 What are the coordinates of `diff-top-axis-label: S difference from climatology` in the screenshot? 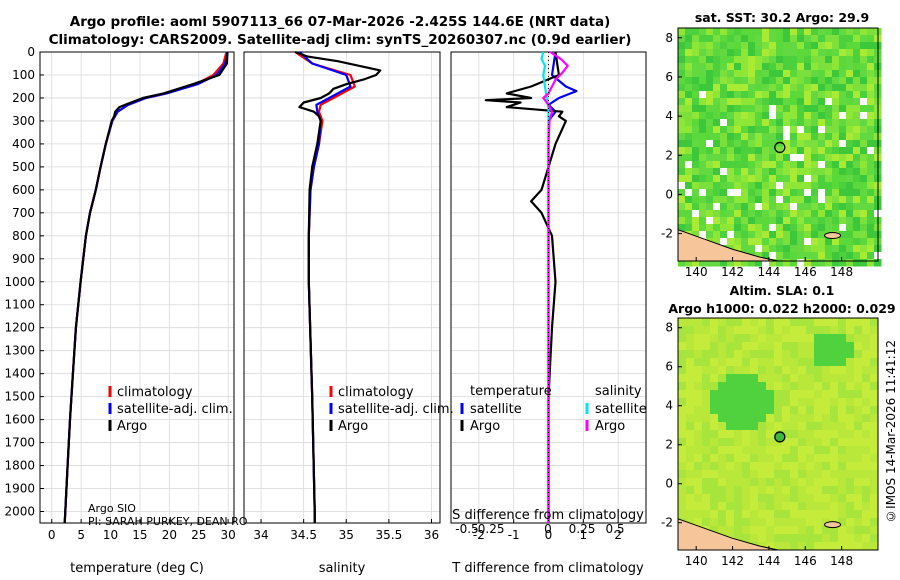 It's located at (548, 515).